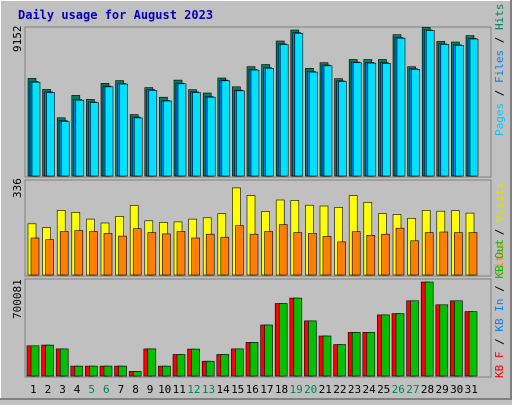 This screenshot has width=512, height=405. What do you see at coordinates (412, 389) in the screenshot?
I see `x-tick-label-day-27: 27` at bounding box center [412, 389].